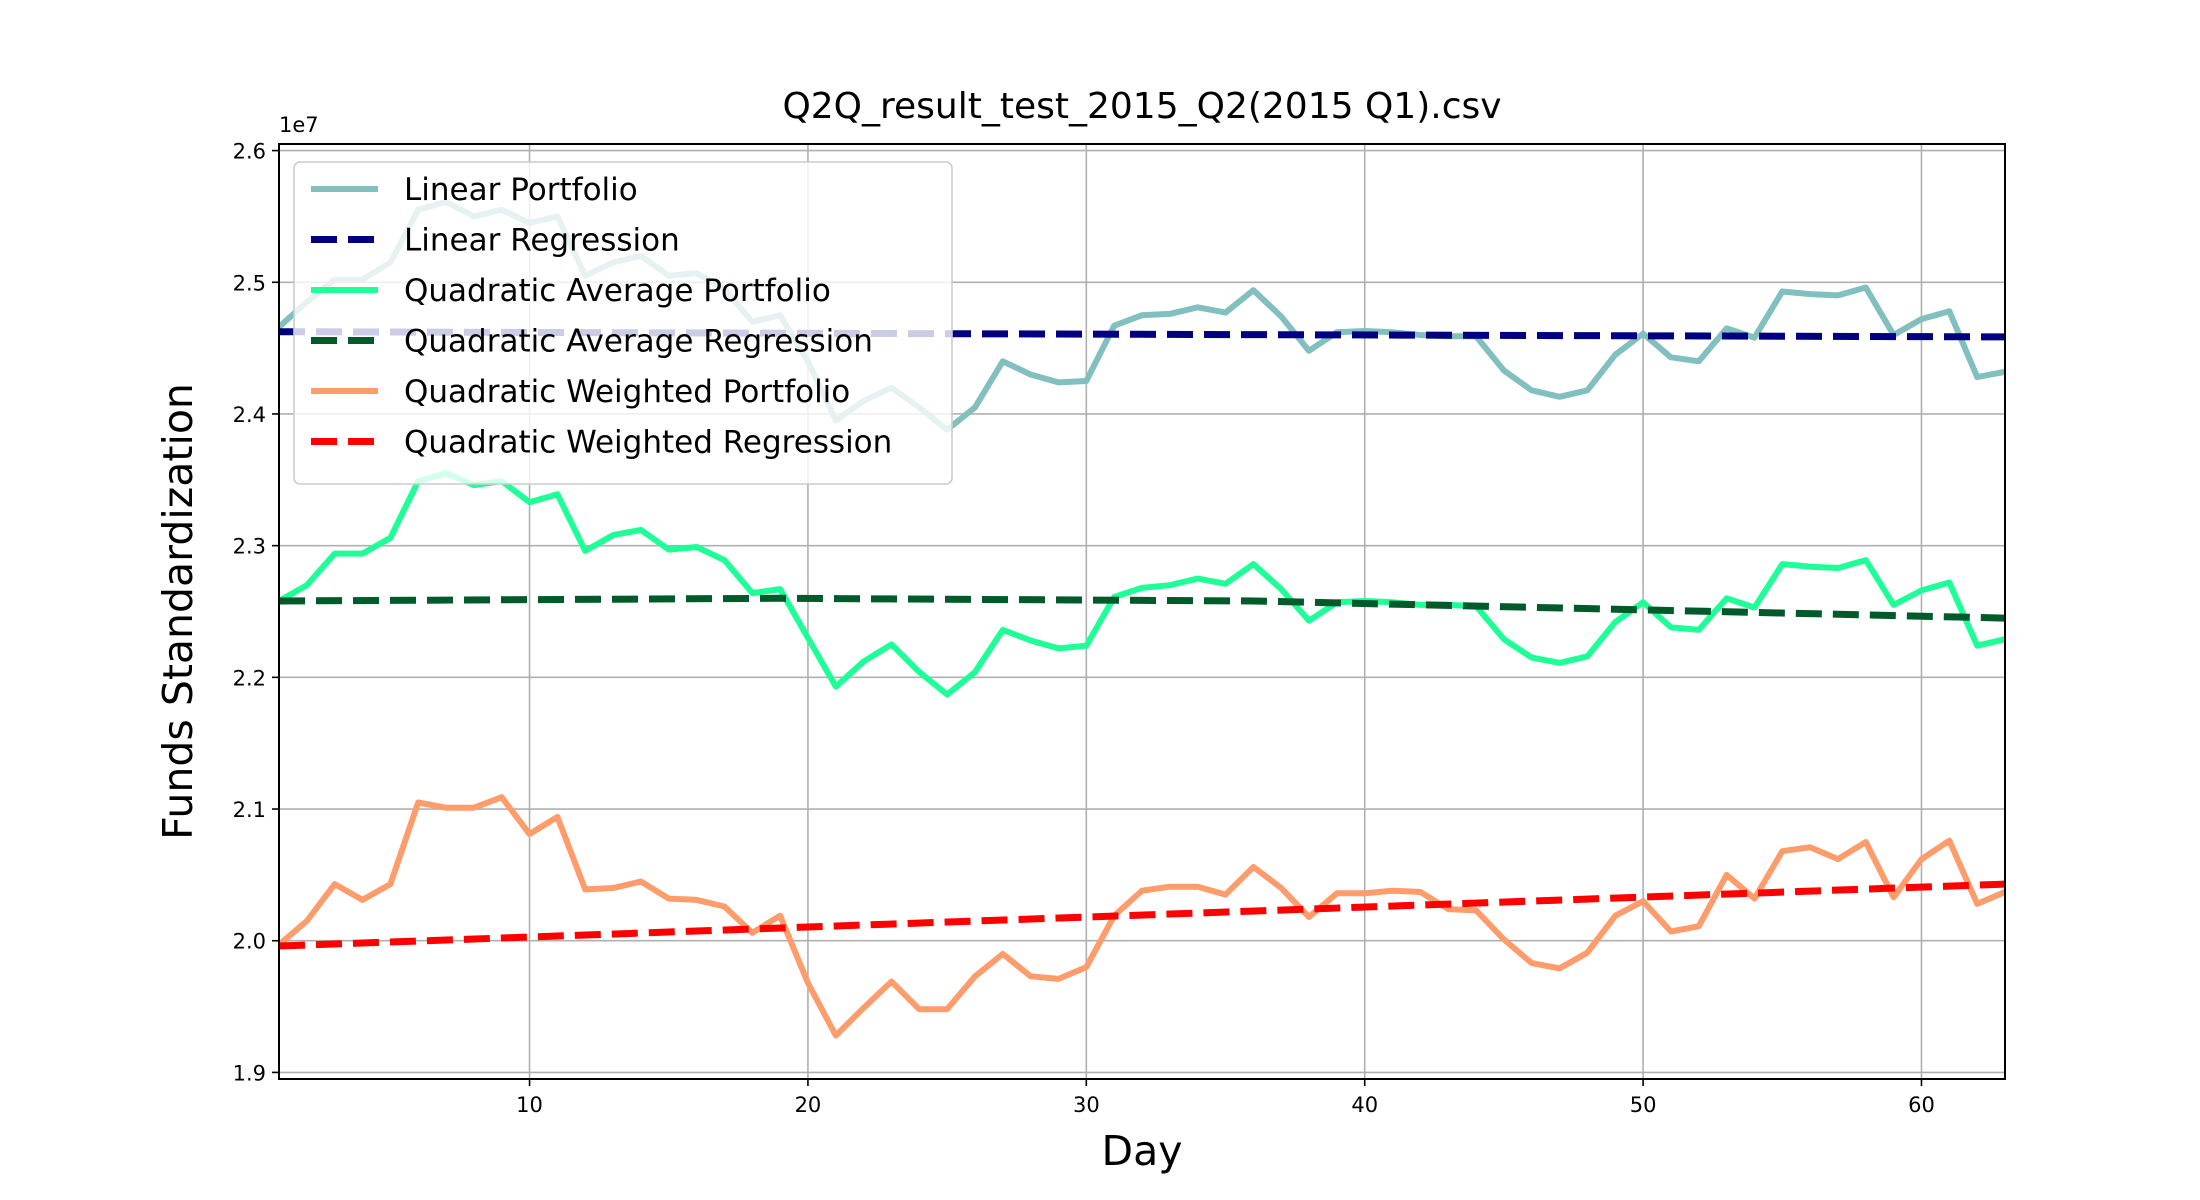  I want to click on x-axis: 10 20 30 40 50 60, so click(1225, 1098).